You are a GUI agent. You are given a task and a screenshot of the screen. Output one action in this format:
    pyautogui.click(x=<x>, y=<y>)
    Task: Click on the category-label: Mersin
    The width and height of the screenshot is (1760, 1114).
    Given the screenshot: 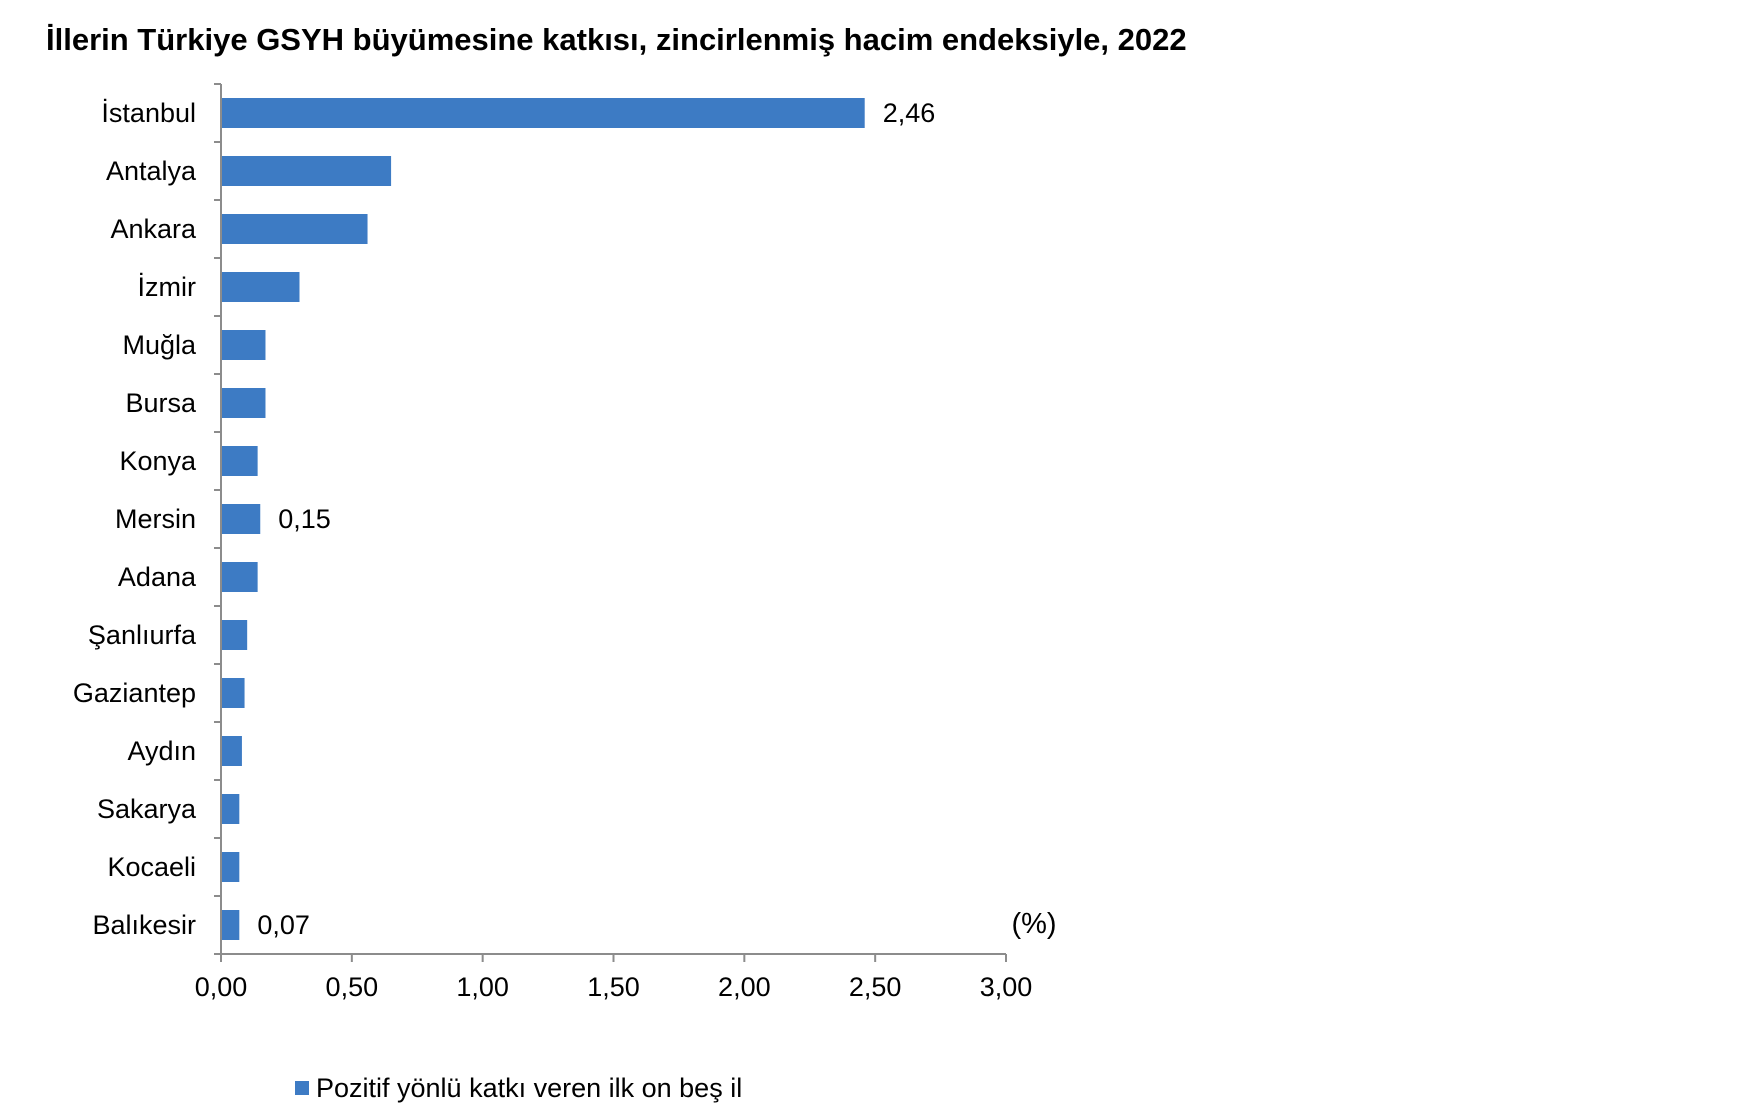 What is the action you would take?
    pyautogui.click(x=155, y=519)
    